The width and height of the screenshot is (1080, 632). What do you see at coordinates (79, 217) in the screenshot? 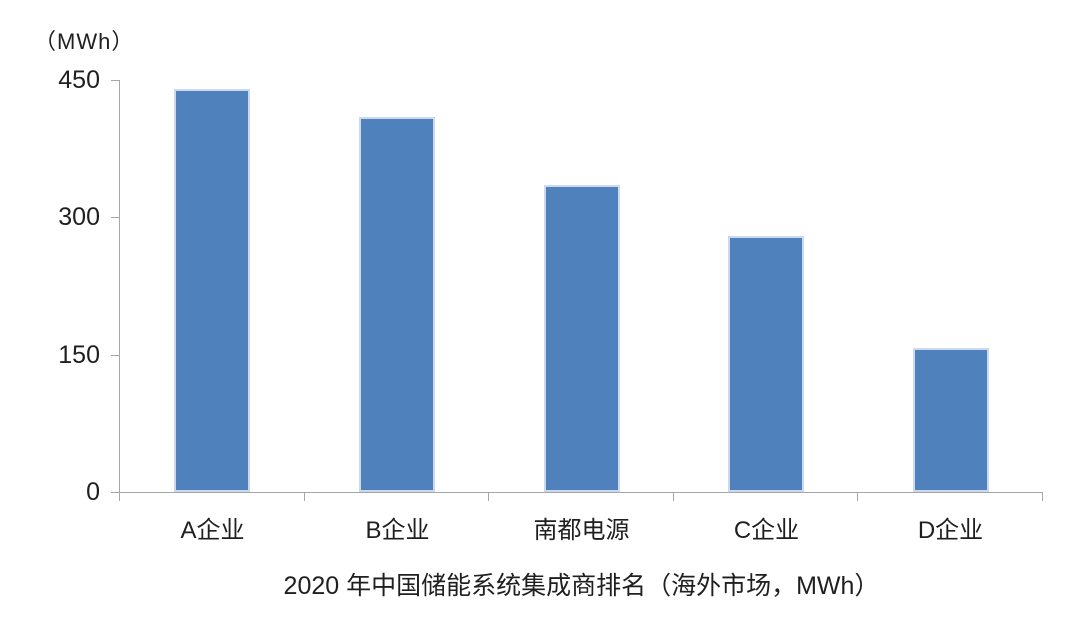
I see `y-tick-label: 300` at bounding box center [79, 217].